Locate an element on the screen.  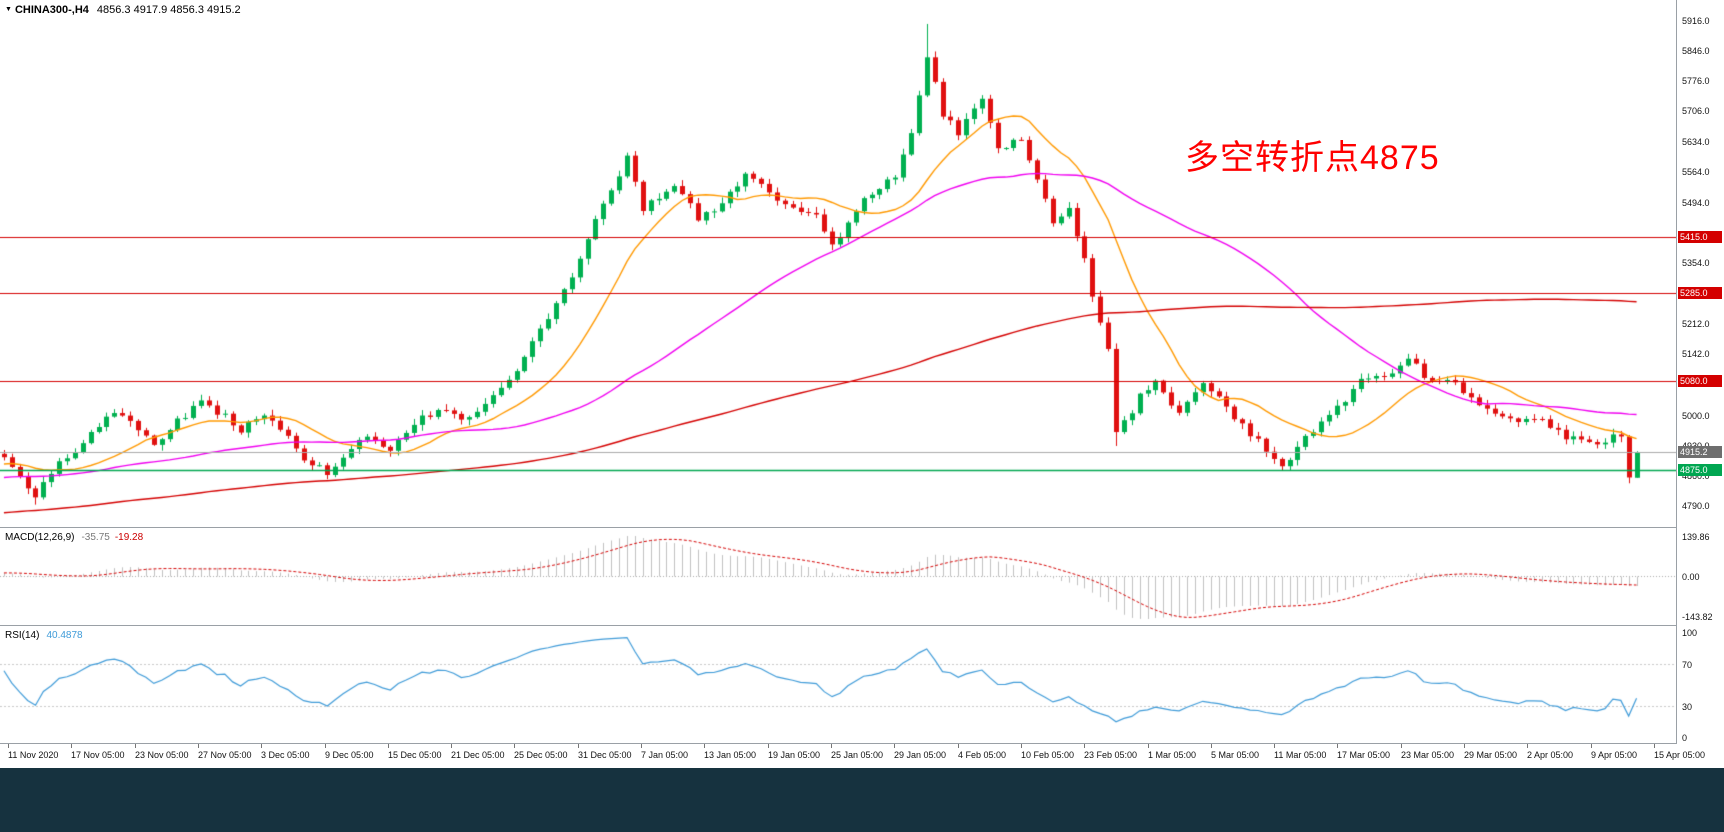
time-axis-label: 5 Mar 05:00 is located at coordinates (1235, 755).